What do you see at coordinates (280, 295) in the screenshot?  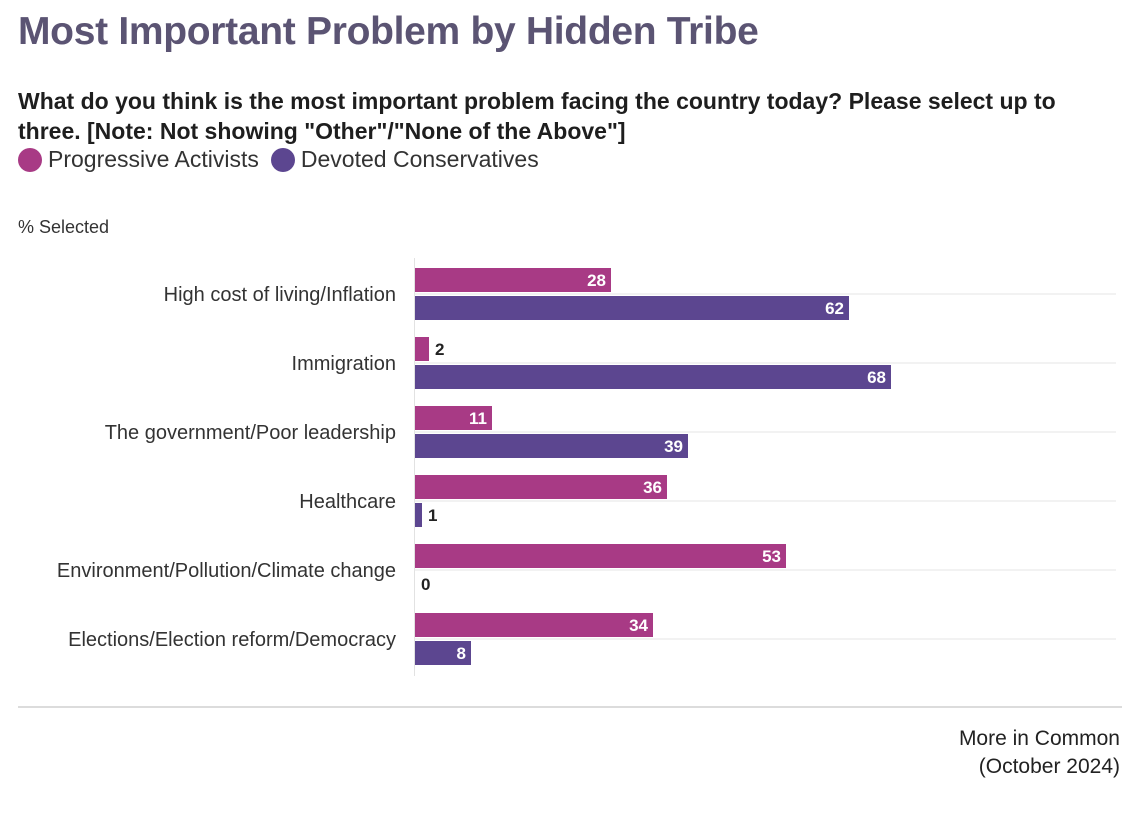 I see `category-label: High cost of living/Inflation` at bounding box center [280, 295].